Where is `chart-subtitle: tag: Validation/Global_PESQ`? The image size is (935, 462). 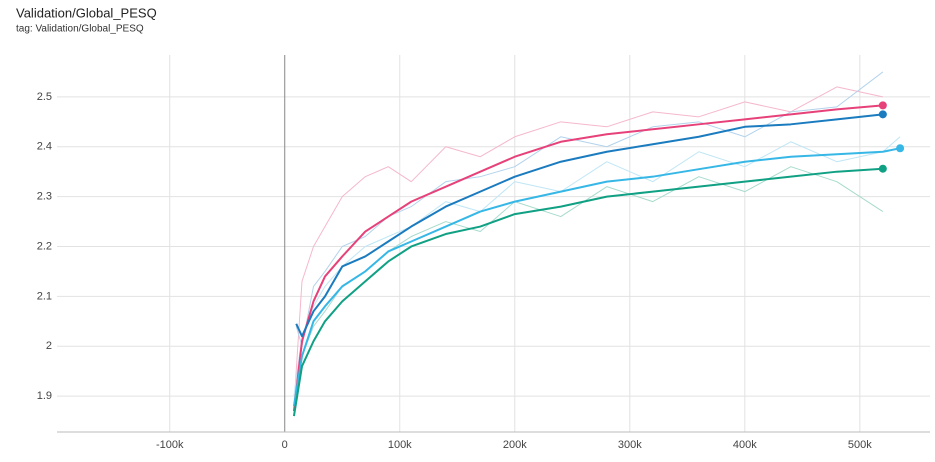 chart-subtitle: tag: Validation/Global_PESQ is located at coordinates (80, 29).